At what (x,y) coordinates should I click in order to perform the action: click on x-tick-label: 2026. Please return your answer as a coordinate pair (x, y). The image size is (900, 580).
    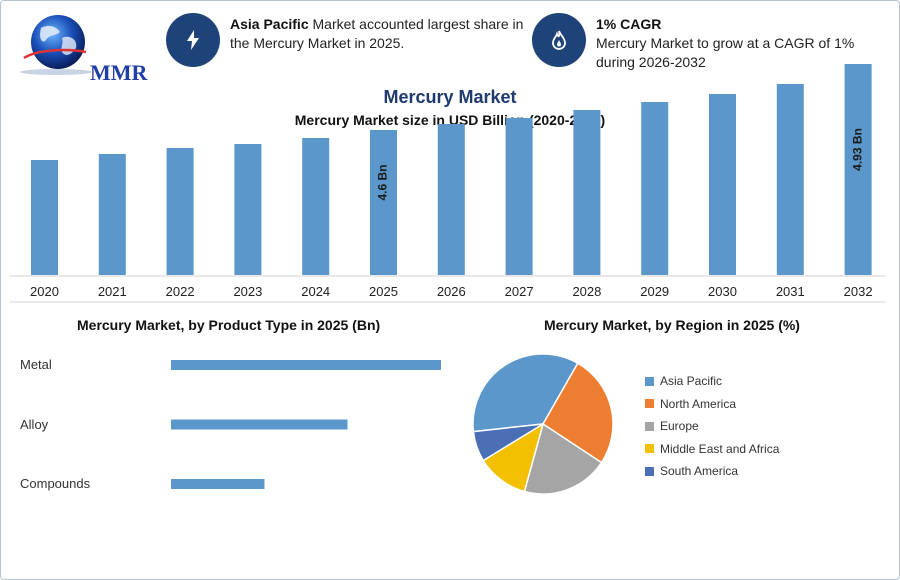
    Looking at the image, I should click on (451, 291).